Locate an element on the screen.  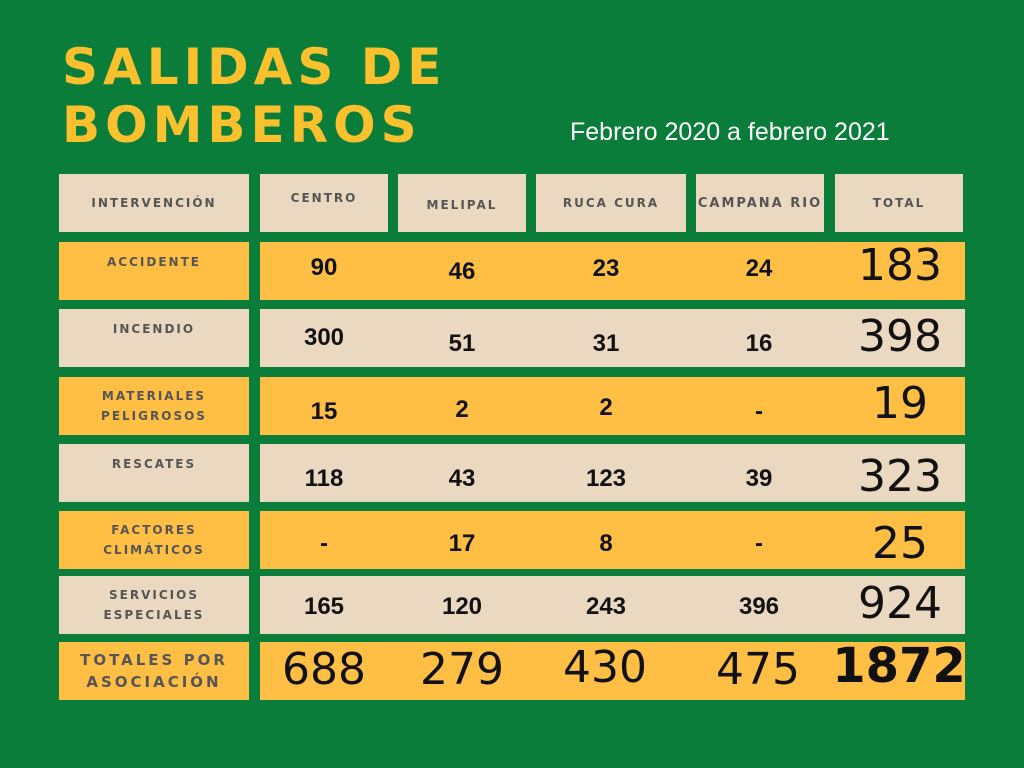
row-label-materiales-peligrosos: MATERIALES PELIGROSOS is located at coordinates (154, 406).